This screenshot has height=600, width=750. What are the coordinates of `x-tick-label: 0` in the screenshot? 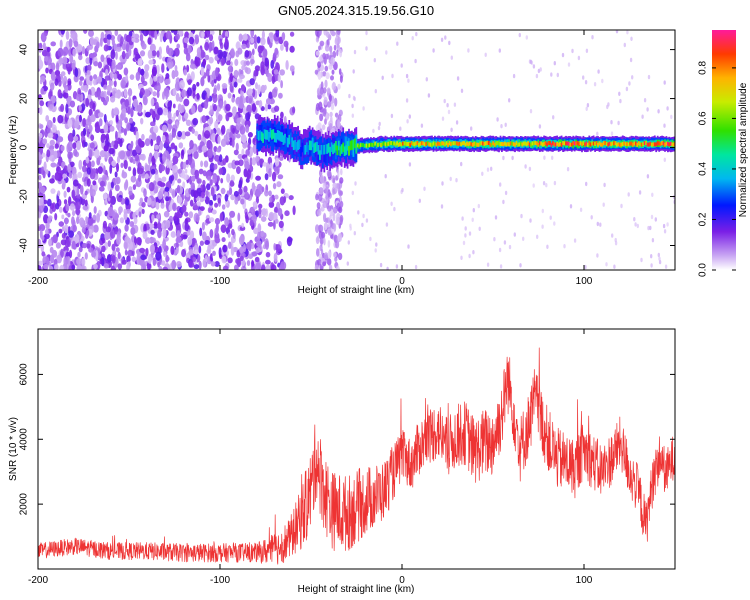 It's located at (402, 580).